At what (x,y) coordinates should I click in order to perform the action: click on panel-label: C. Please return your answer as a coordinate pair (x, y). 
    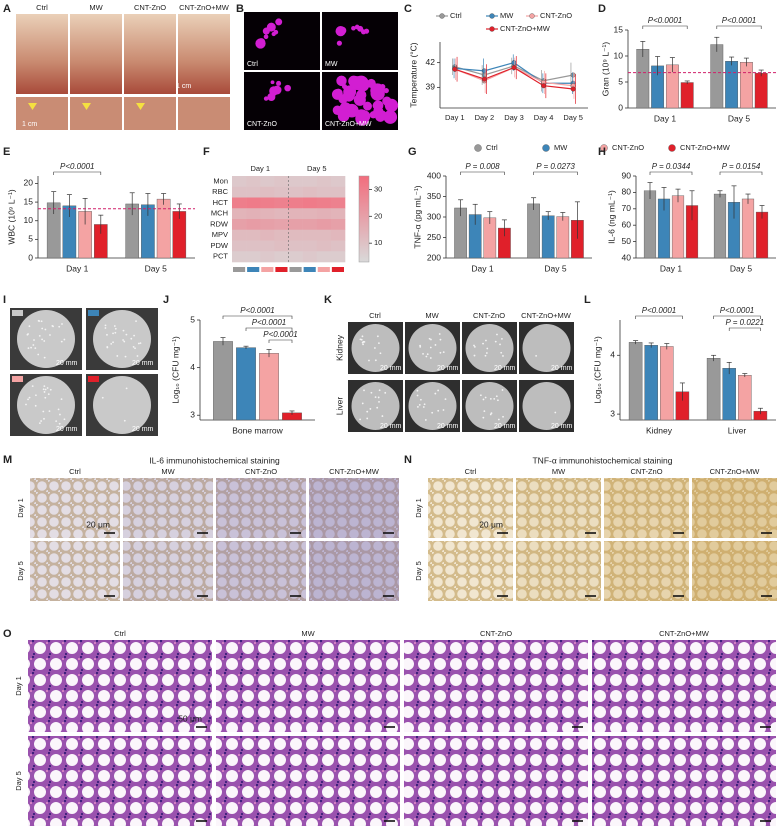
    Looking at the image, I should click on (408, 9).